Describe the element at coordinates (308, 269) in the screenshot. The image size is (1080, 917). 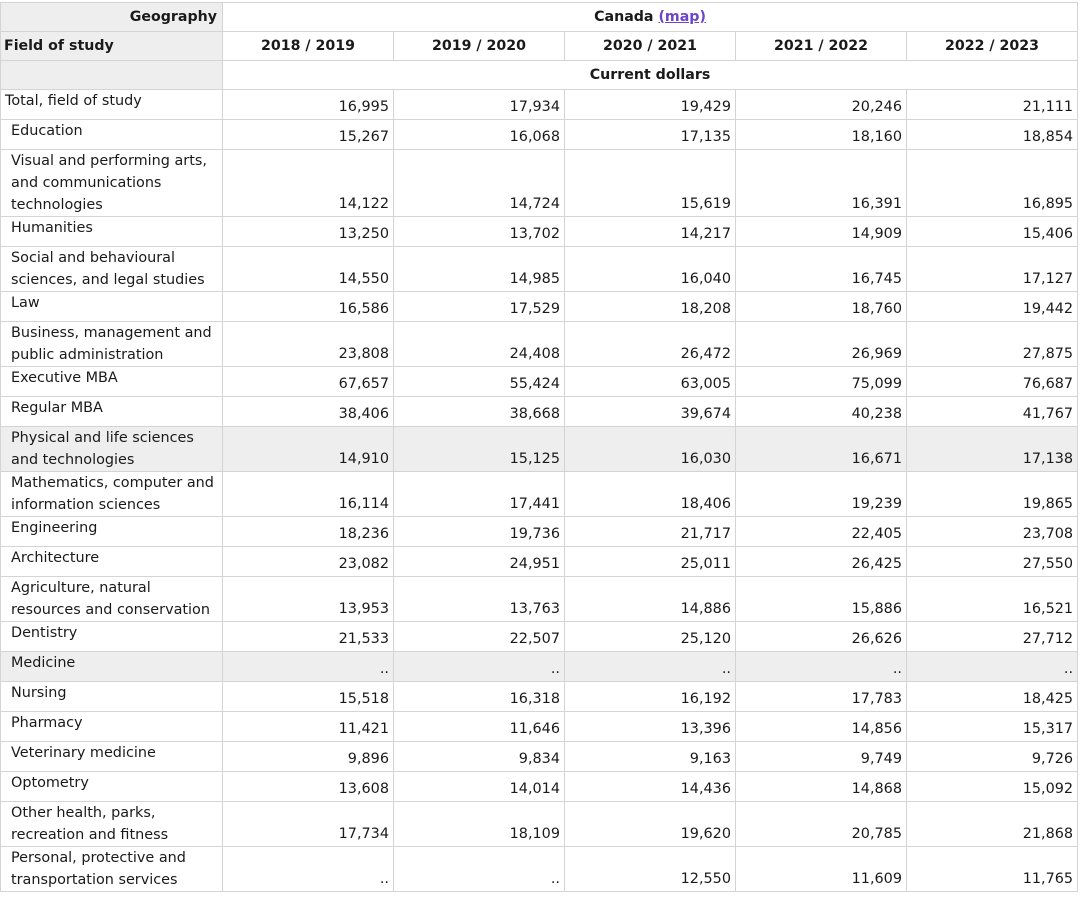
I see `tuition-value-cell: 14,550` at that location.